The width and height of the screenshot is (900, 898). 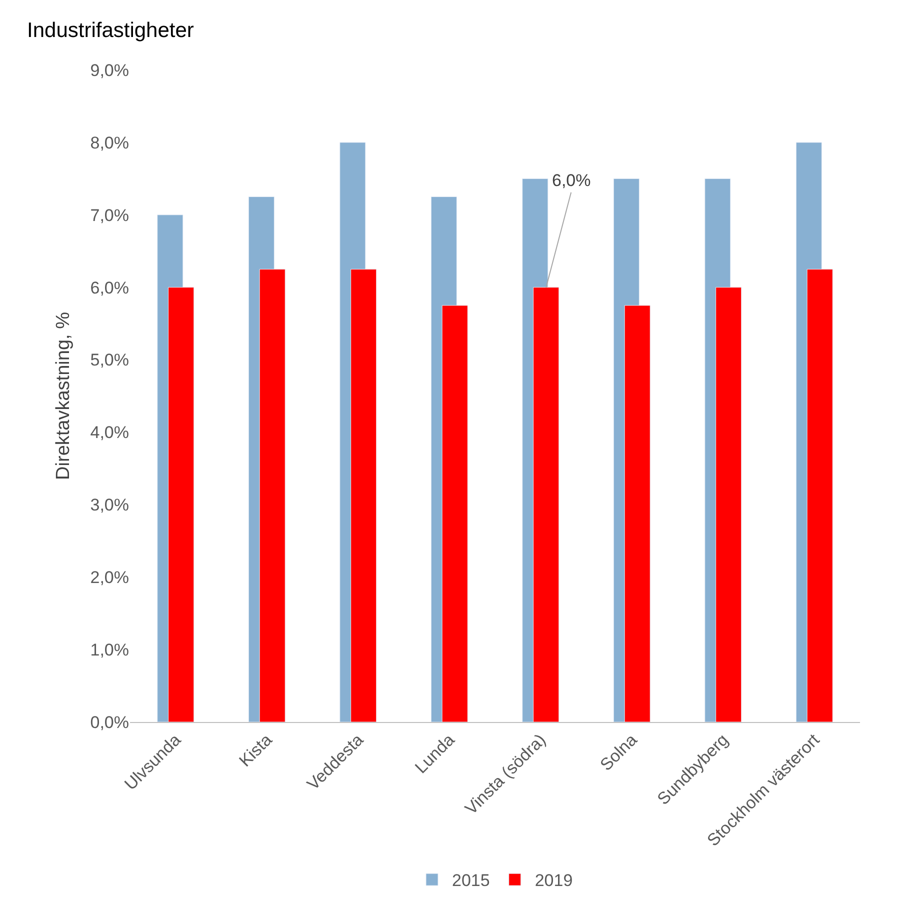 What do you see at coordinates (109, 142) in the screenshot?
I see `y-tick-label: 8,0%` at bounding box center [109, 142].